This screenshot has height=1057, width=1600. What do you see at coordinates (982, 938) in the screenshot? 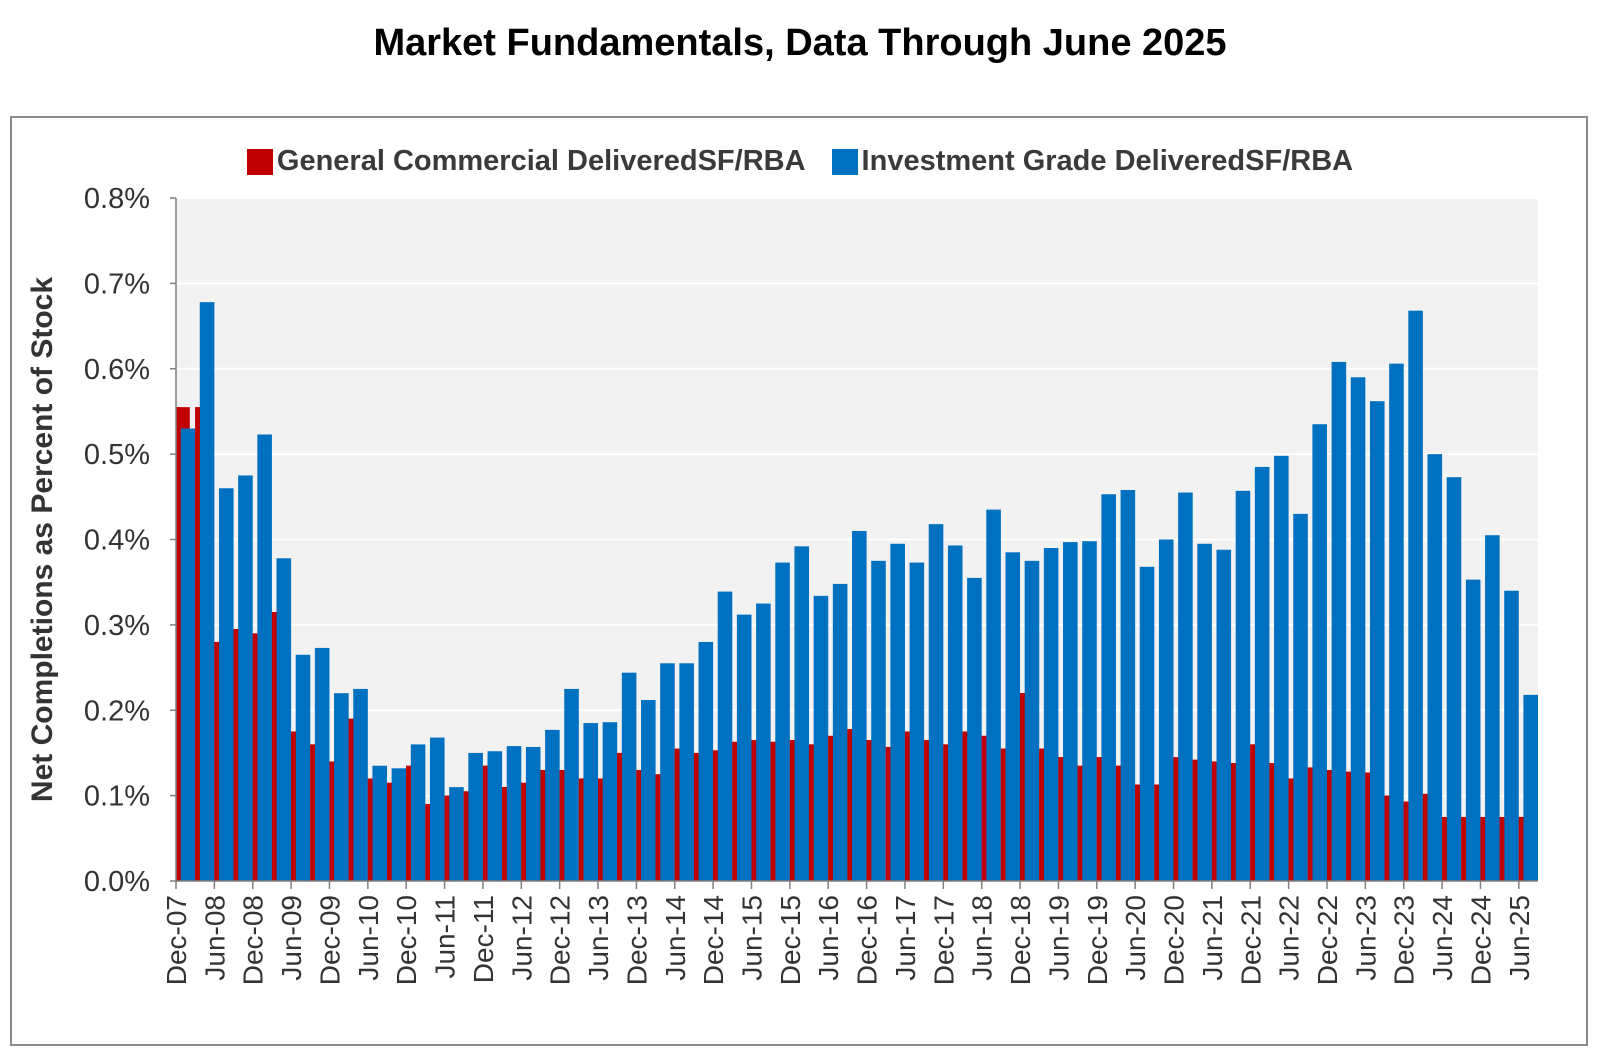
I see `x-tick-label: Jun-18` at bounding box center [982, 938].